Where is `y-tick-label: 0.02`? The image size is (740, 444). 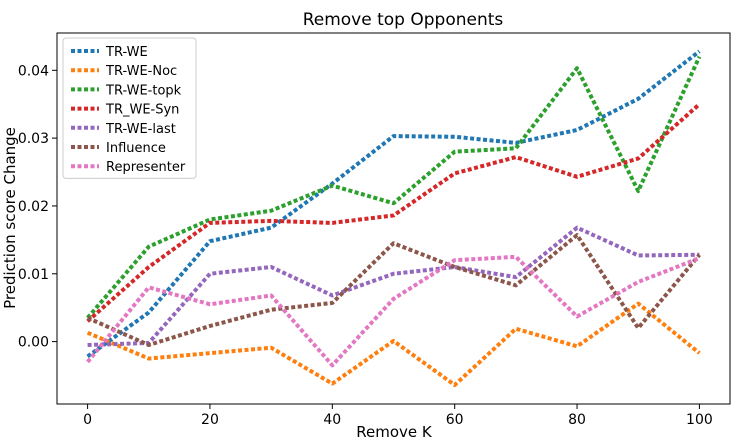 y-tick-label: 0.02 is located at coordinates (33, 207).